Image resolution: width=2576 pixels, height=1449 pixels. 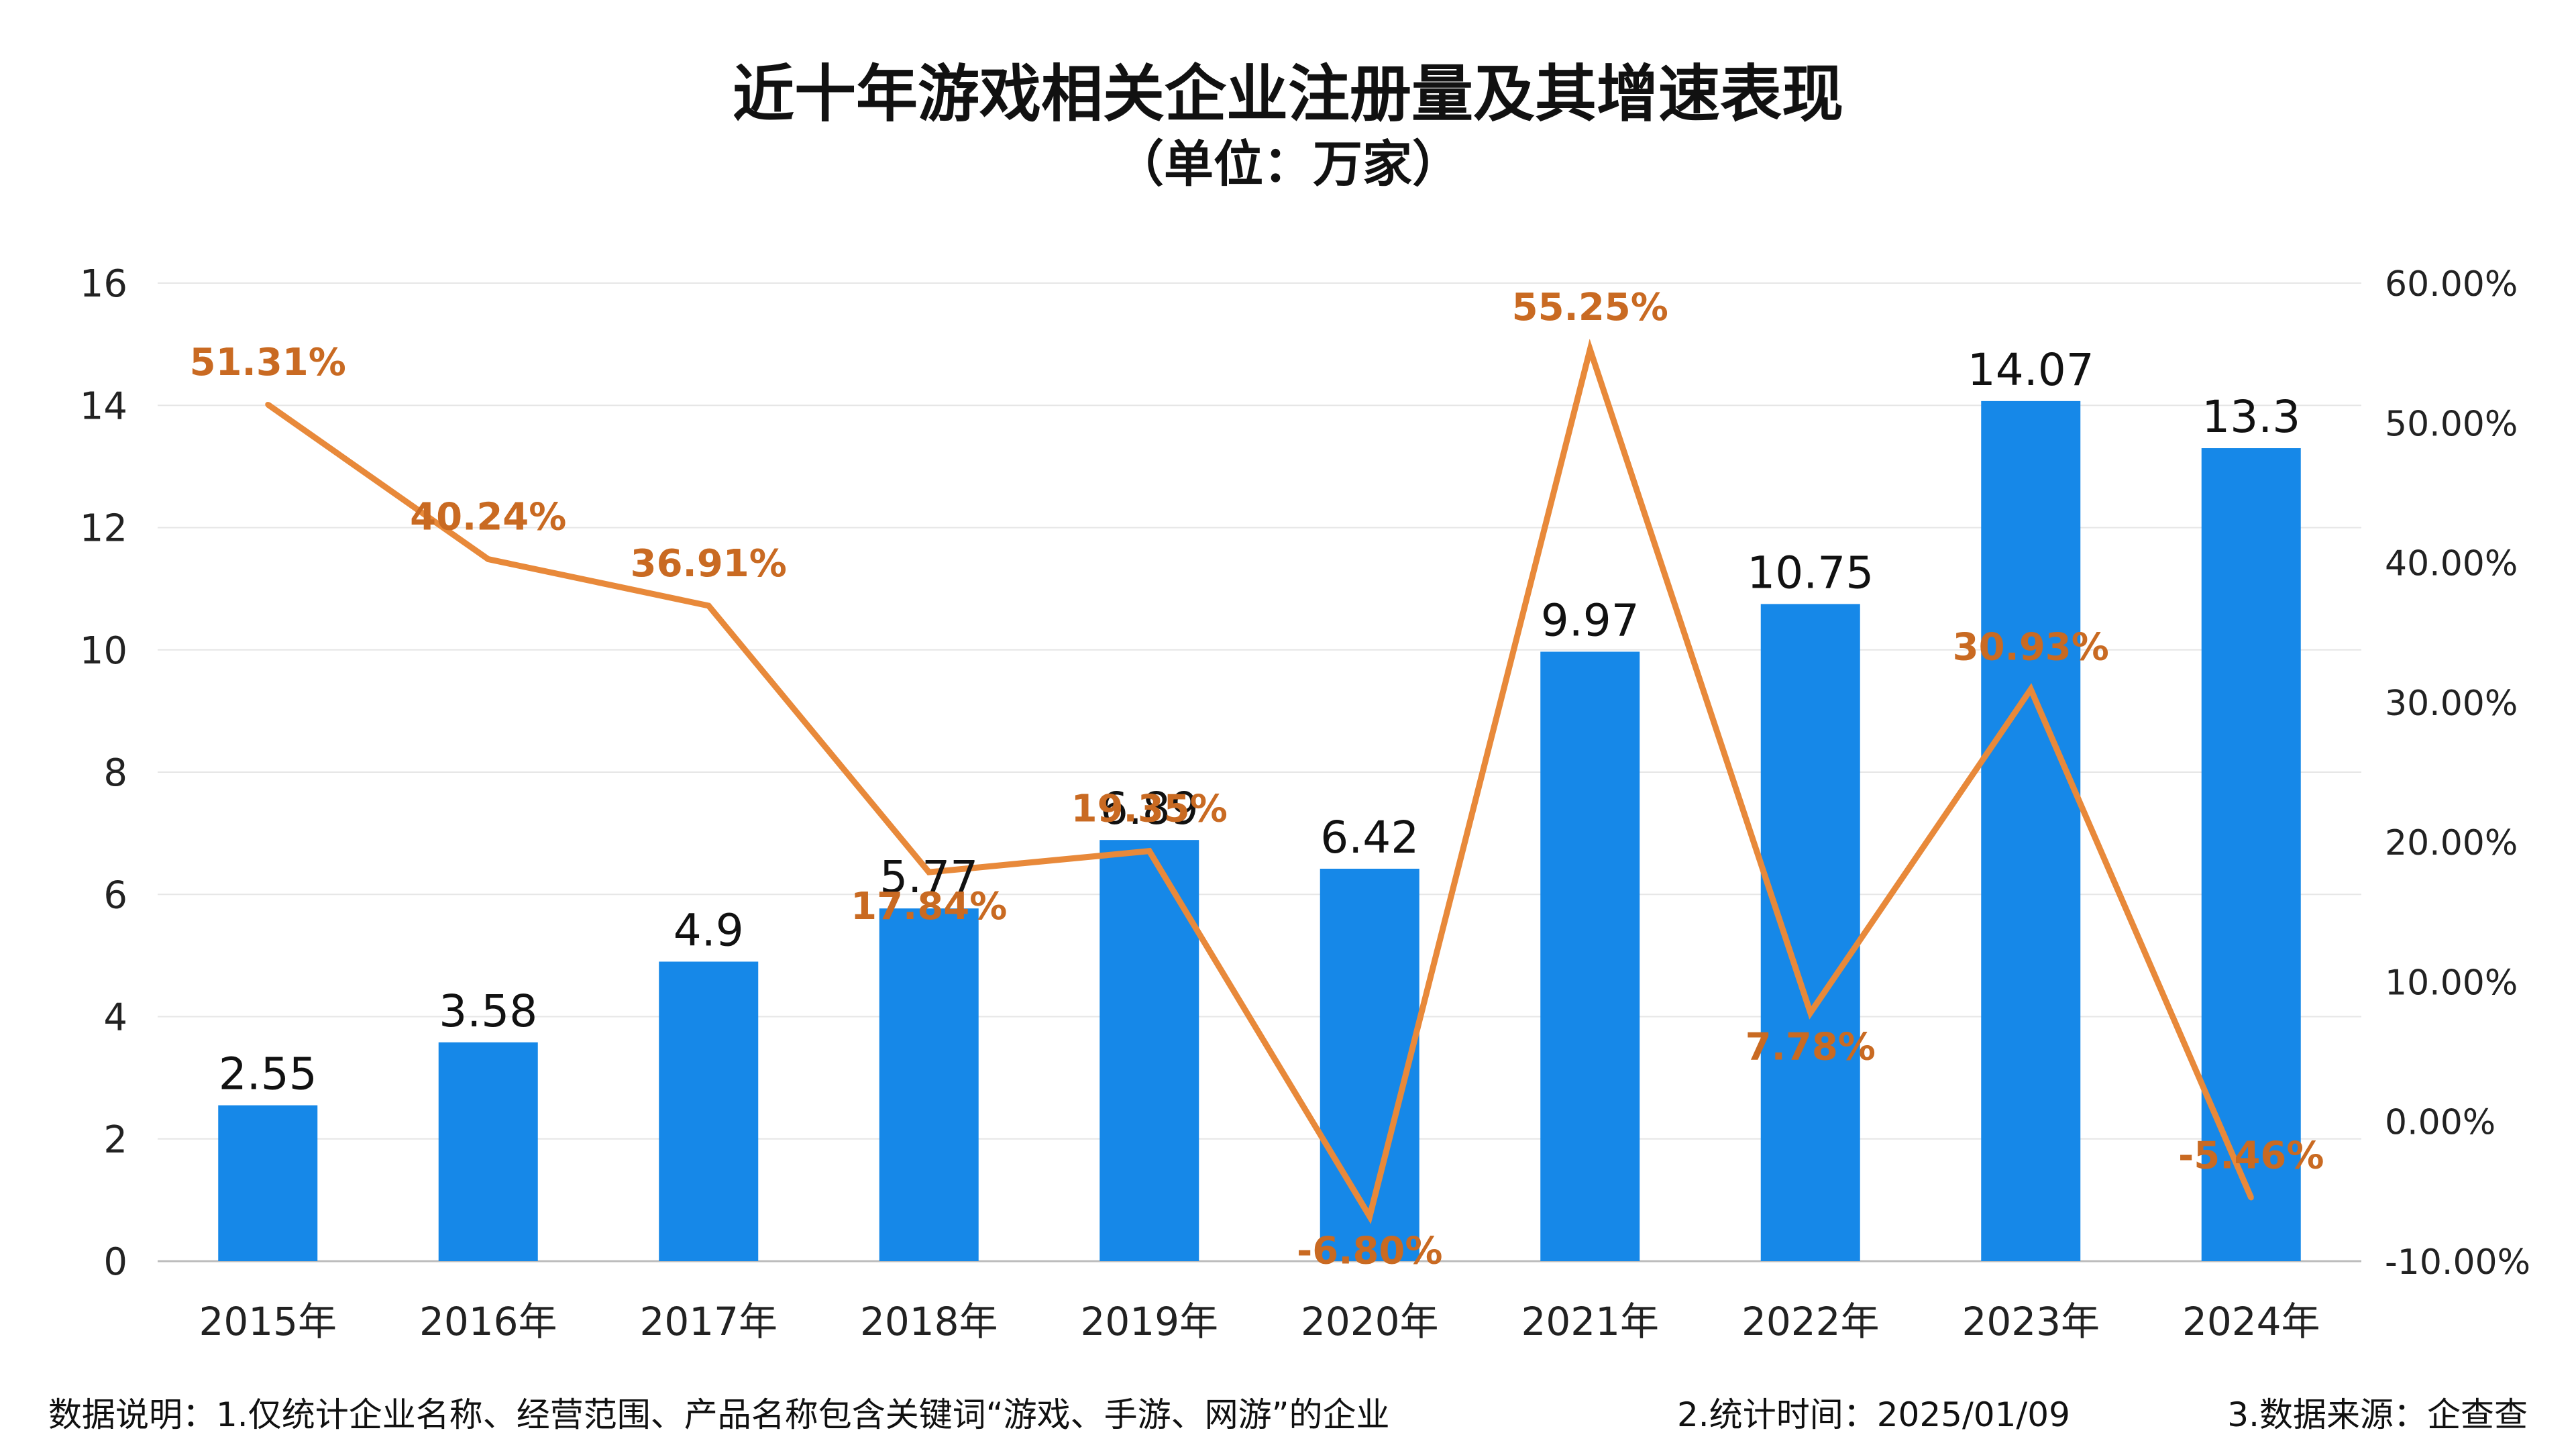 I want to click on bar-value-label: 14.07, so click(x=2031, y=370).